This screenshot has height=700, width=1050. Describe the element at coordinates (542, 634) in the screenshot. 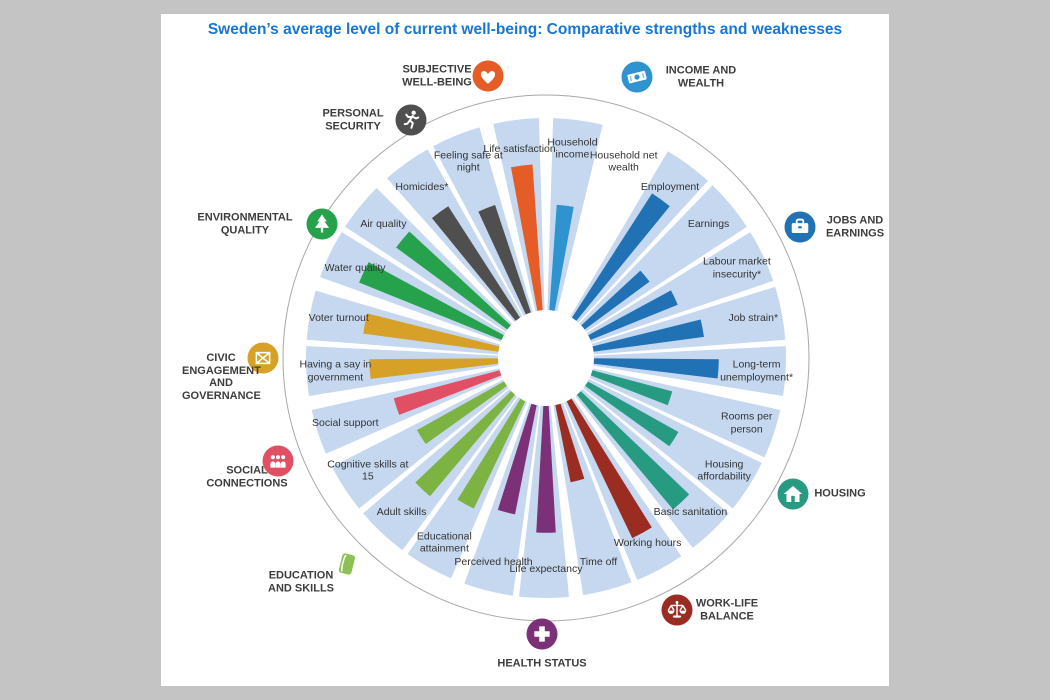

I see `cross-icon` at that location.